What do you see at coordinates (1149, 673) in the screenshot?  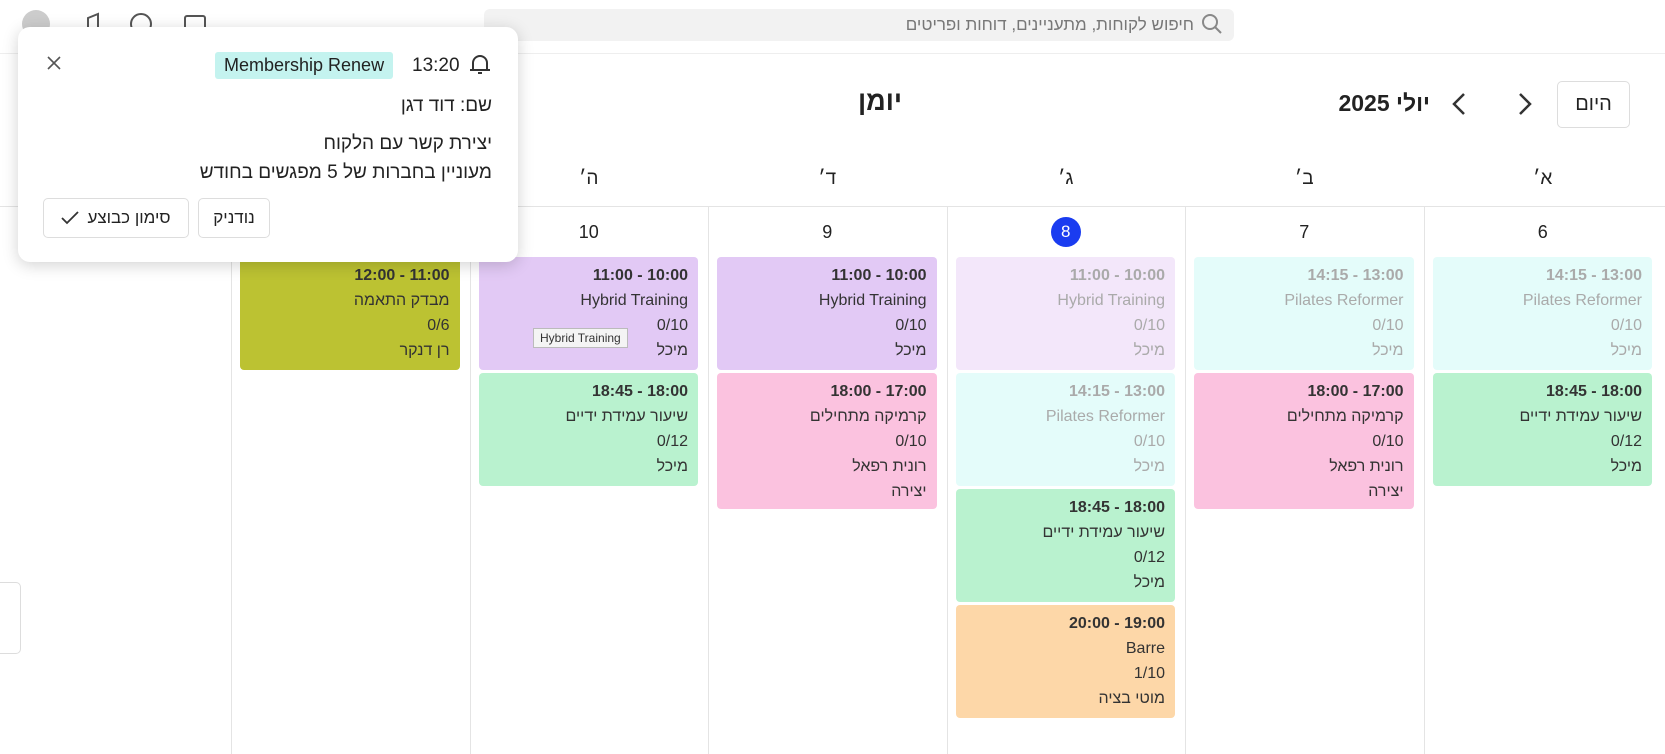 I see `event-capacity: 1/10` at bounding box center [1149, 673].